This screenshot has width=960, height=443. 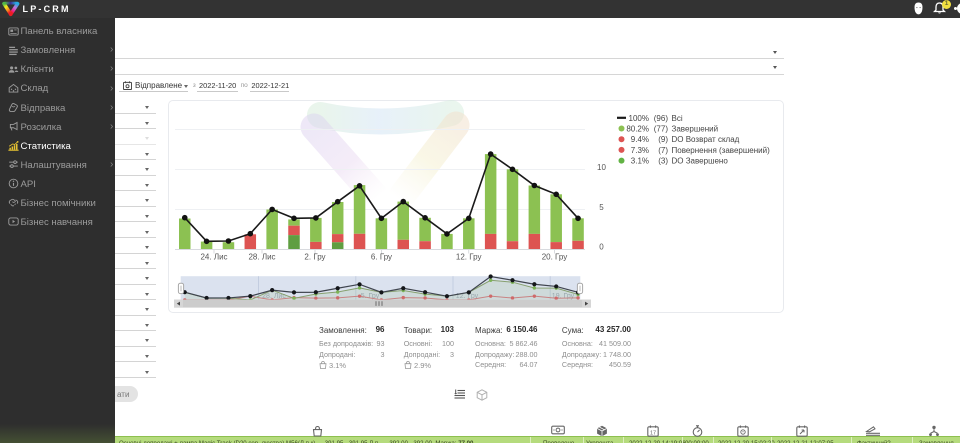 I want to click on svg-text: 17, so click(x=653, y=433).